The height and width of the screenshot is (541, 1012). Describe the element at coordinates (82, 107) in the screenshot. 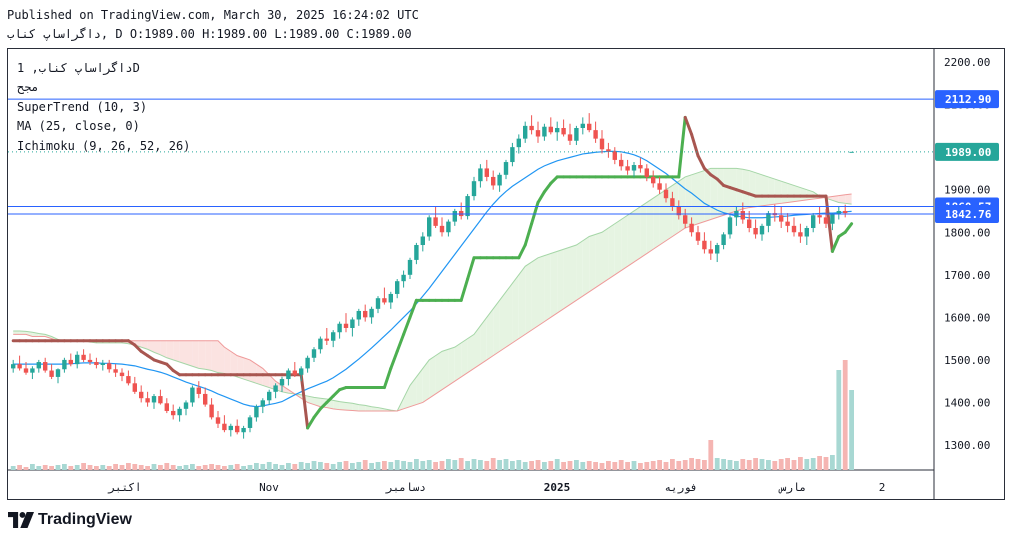

I see `legend-supertrend: SuperTrend (10, 3)` at that location.